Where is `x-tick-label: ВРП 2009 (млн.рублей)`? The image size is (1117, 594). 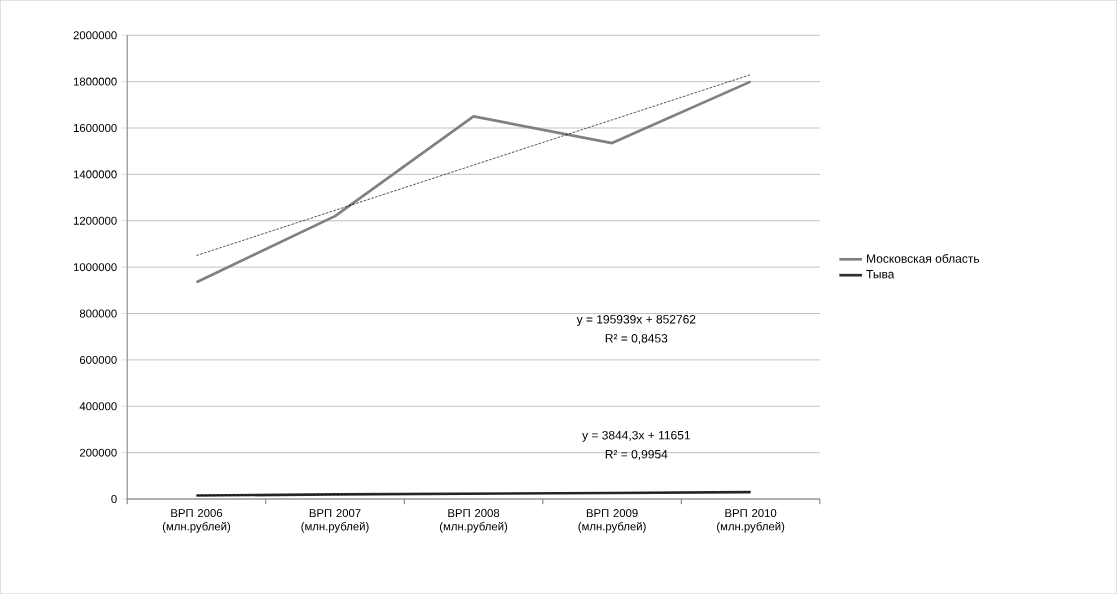 x-tick-label: ВРП 2009 (млн.рублей) is located at coordinates (612, 520).